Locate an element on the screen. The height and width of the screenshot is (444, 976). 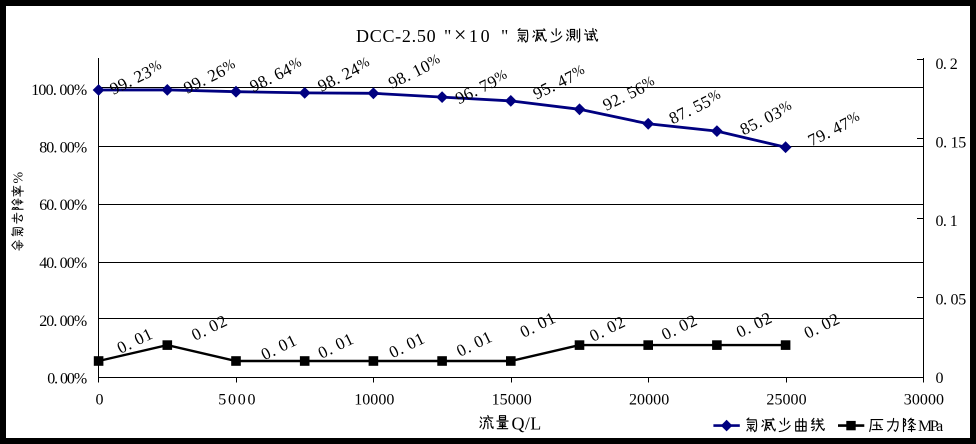
svg-text: 30000 is located at coordinates (924, 400).